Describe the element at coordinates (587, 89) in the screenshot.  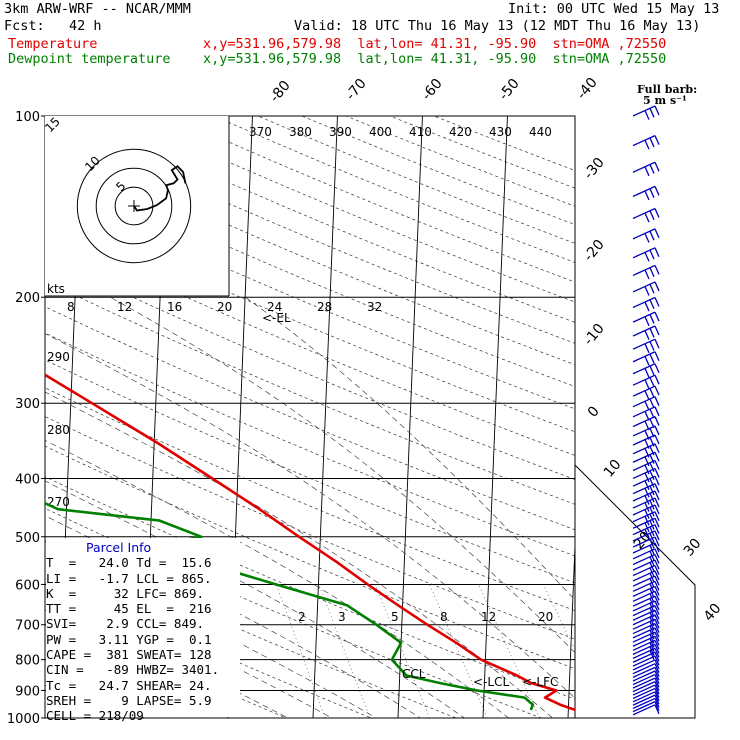
I see `isotherm-label: -40` at that location.